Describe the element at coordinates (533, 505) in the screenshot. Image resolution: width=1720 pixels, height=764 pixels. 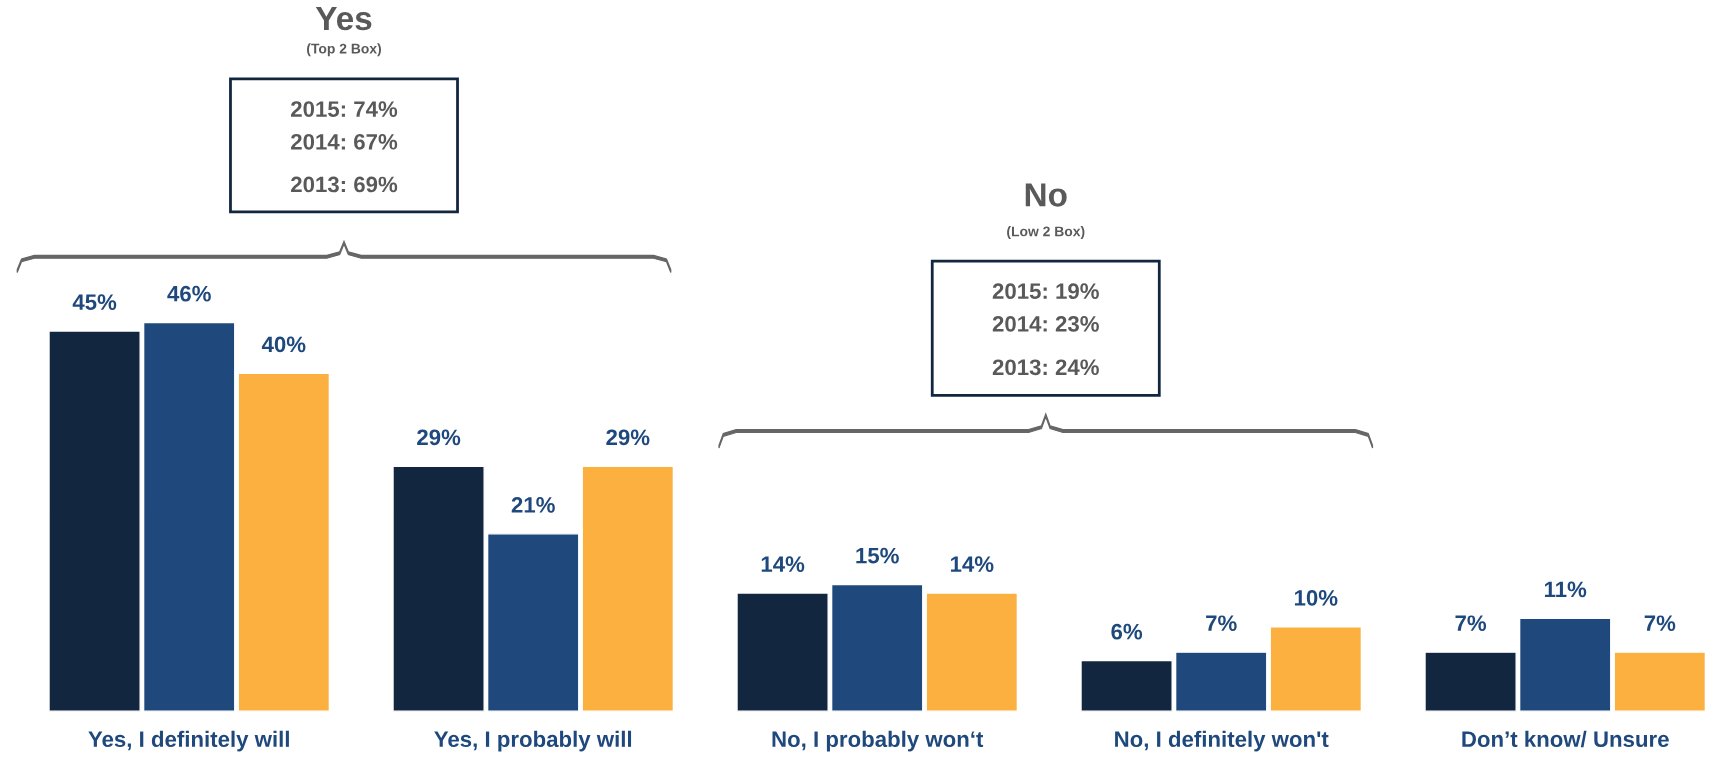
I see `data-label: 21%` at that location.